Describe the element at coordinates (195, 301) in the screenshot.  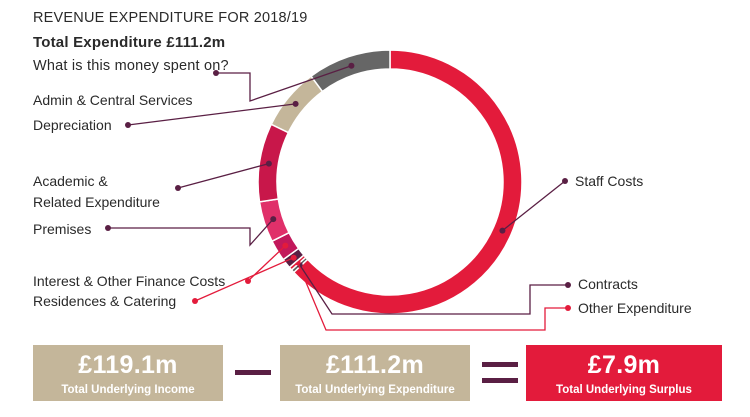
I see `leader-dot-outer-residences-and-catering` at that location.